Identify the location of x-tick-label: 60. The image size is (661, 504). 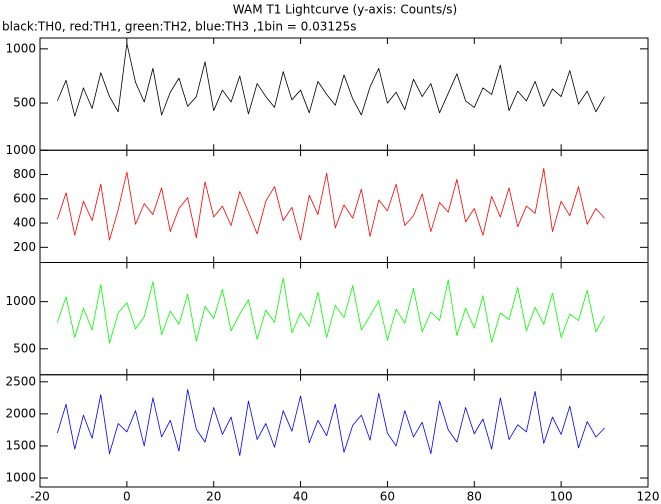
(387, 497).